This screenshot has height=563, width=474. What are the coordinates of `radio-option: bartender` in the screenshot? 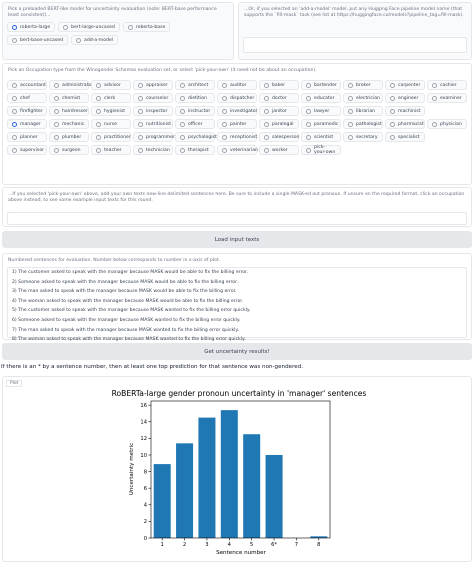 It's located at (321, 85).